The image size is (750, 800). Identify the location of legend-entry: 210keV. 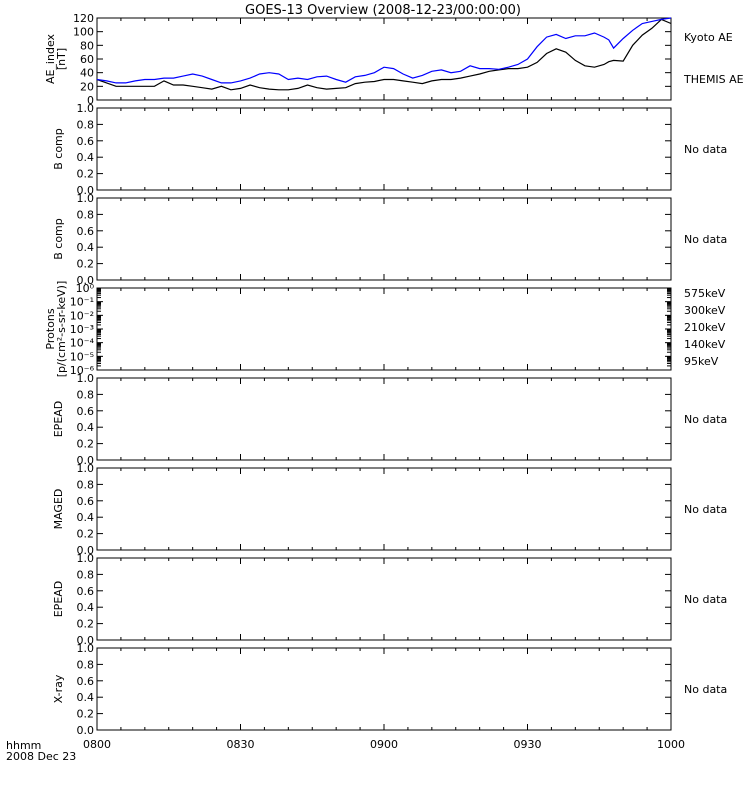
(705, 327).